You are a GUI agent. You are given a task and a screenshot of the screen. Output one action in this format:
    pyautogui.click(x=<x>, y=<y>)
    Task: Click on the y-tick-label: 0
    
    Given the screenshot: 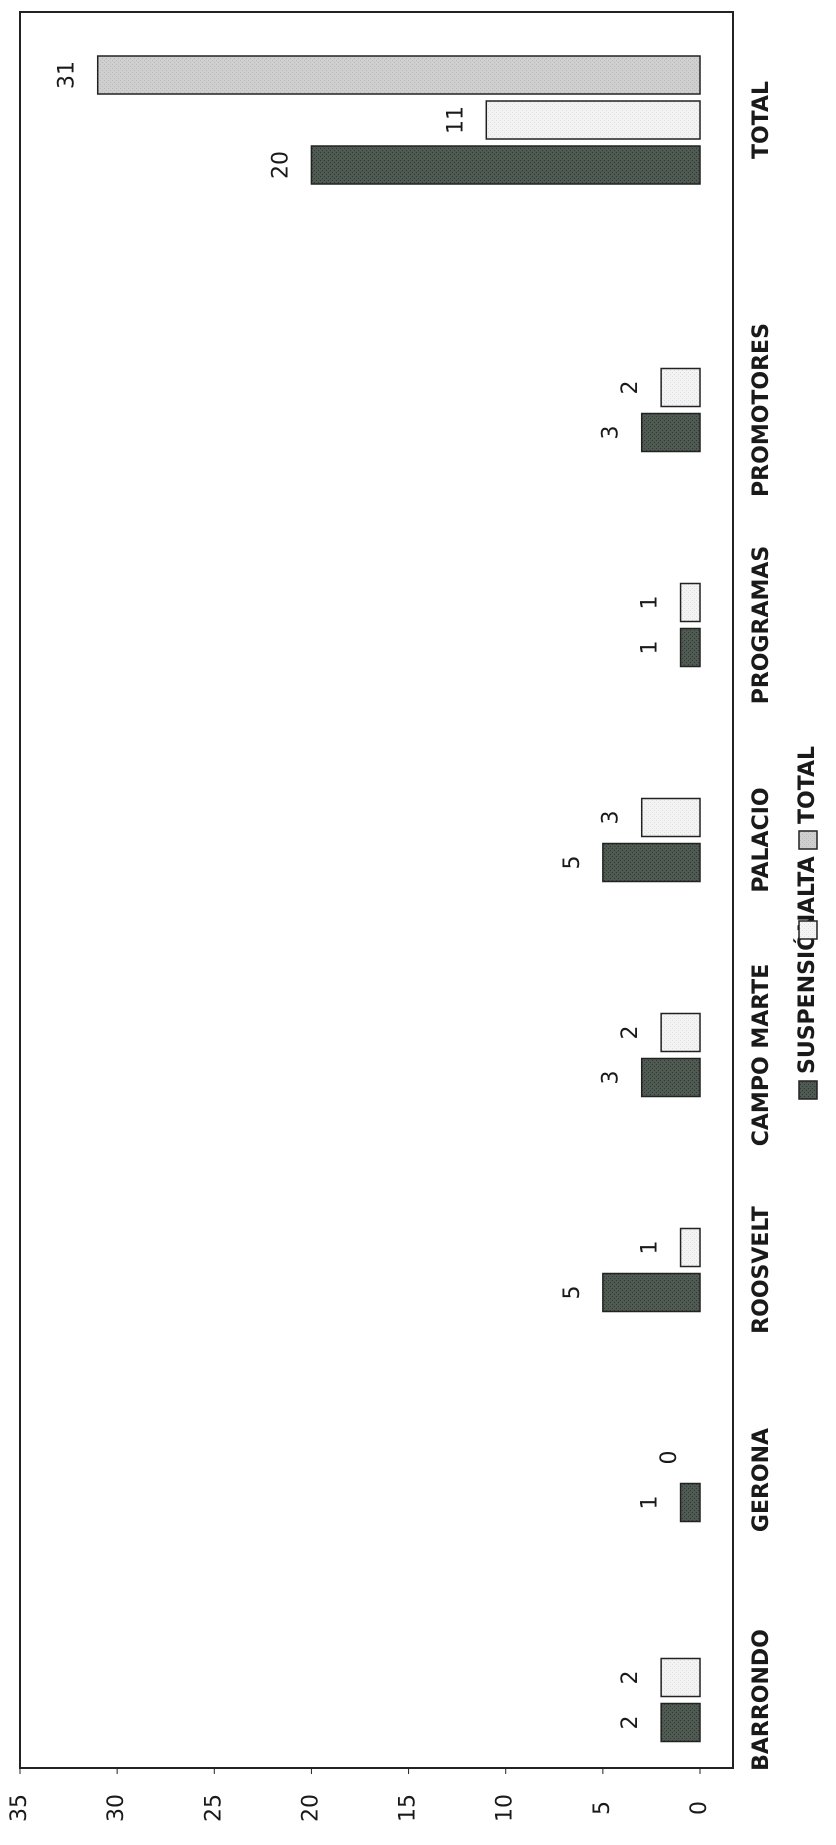 What is the action you would take?
    pyautogui.click(x=699, y=1808)
    